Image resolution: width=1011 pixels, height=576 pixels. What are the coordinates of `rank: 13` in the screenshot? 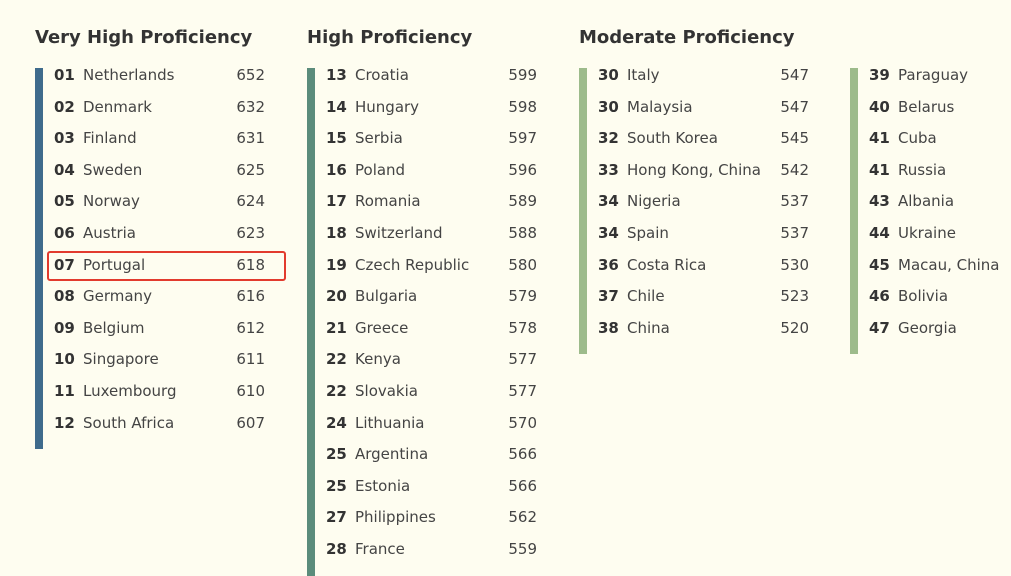 It's located at (336, 75).